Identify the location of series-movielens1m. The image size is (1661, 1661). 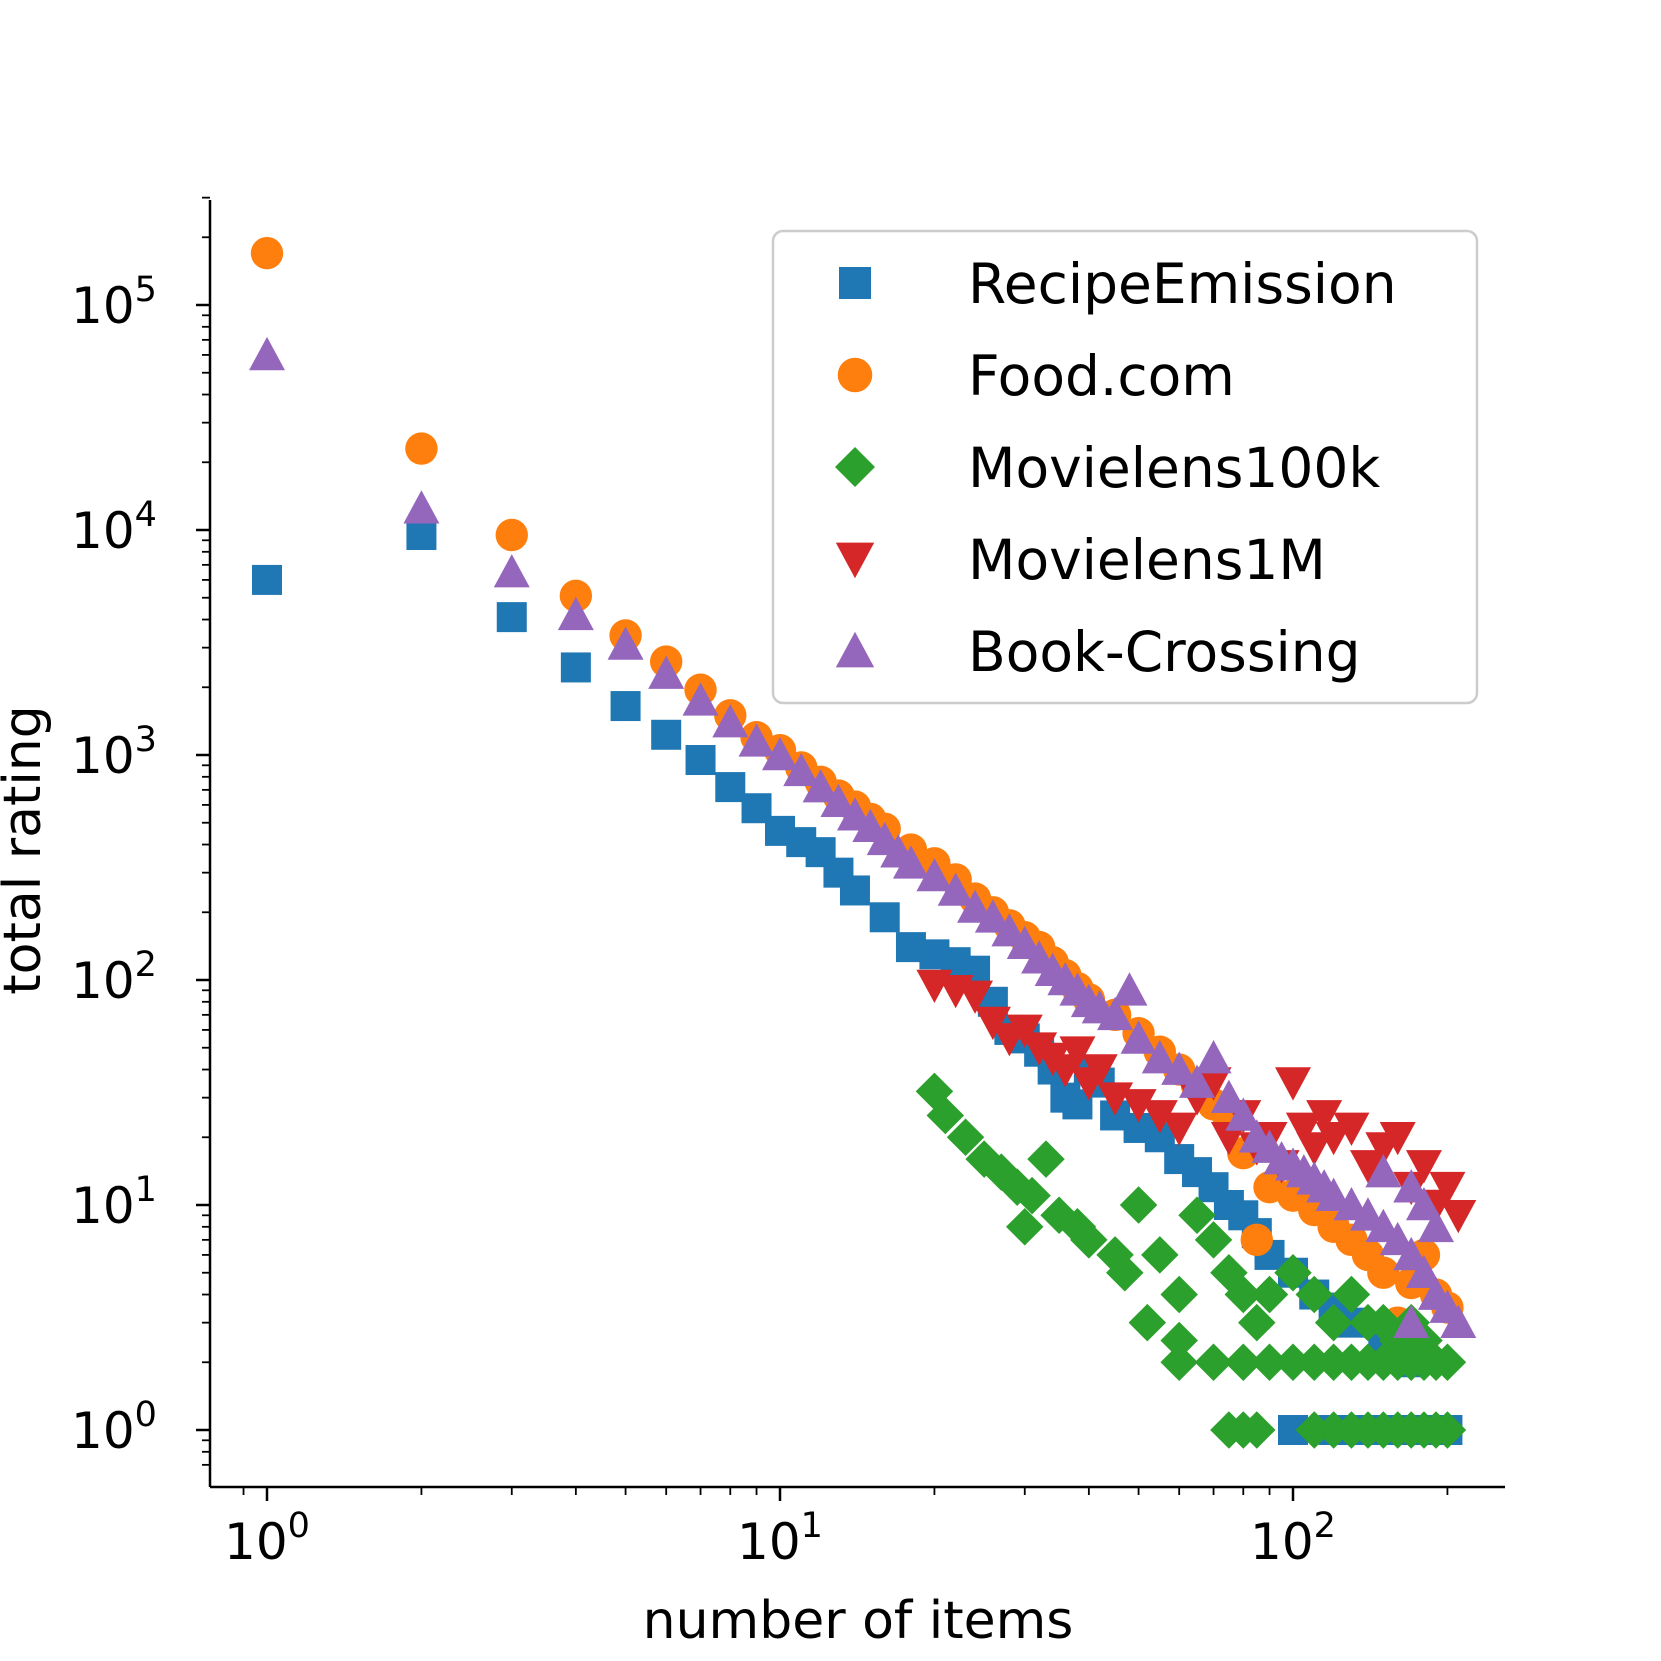
(1196, 1101).